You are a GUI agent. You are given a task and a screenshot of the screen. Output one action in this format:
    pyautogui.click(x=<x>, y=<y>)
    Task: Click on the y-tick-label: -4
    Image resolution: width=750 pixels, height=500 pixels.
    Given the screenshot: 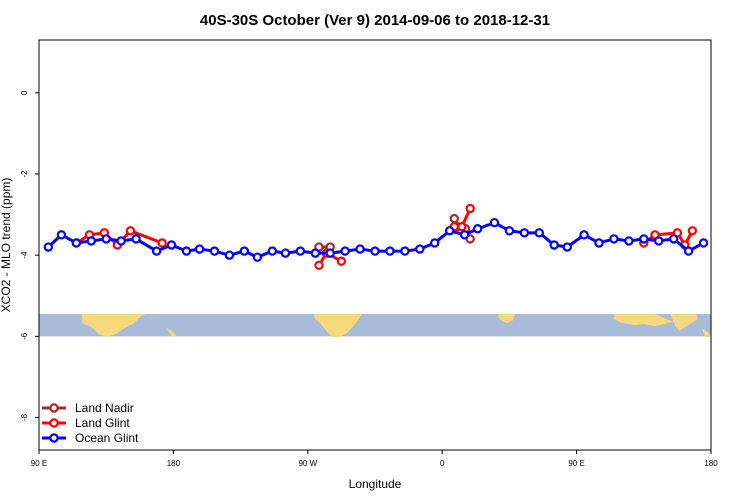 What is the action you would take?
    pyautogui.click(x=24, y=255)
    